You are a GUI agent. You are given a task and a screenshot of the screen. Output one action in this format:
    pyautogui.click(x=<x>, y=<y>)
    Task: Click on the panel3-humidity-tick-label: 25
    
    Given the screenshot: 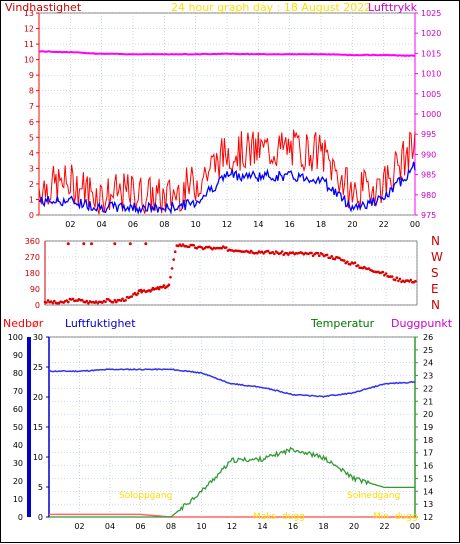 What is the action you would take?
    pyautogui.click(x=38, y=367)
    